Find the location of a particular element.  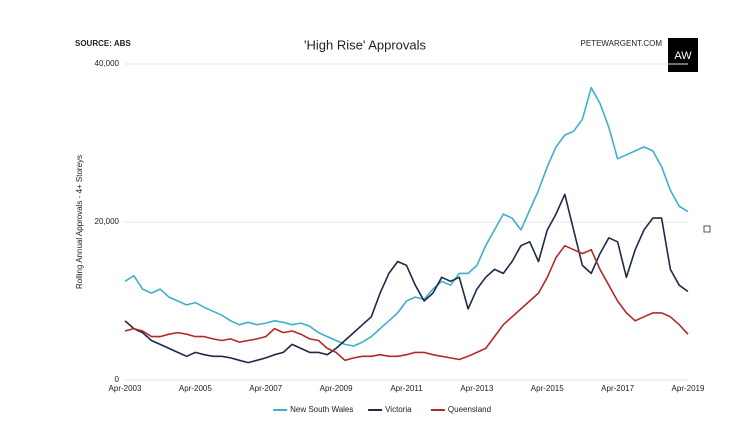

logo: AW is located at coordinates (683, 56).